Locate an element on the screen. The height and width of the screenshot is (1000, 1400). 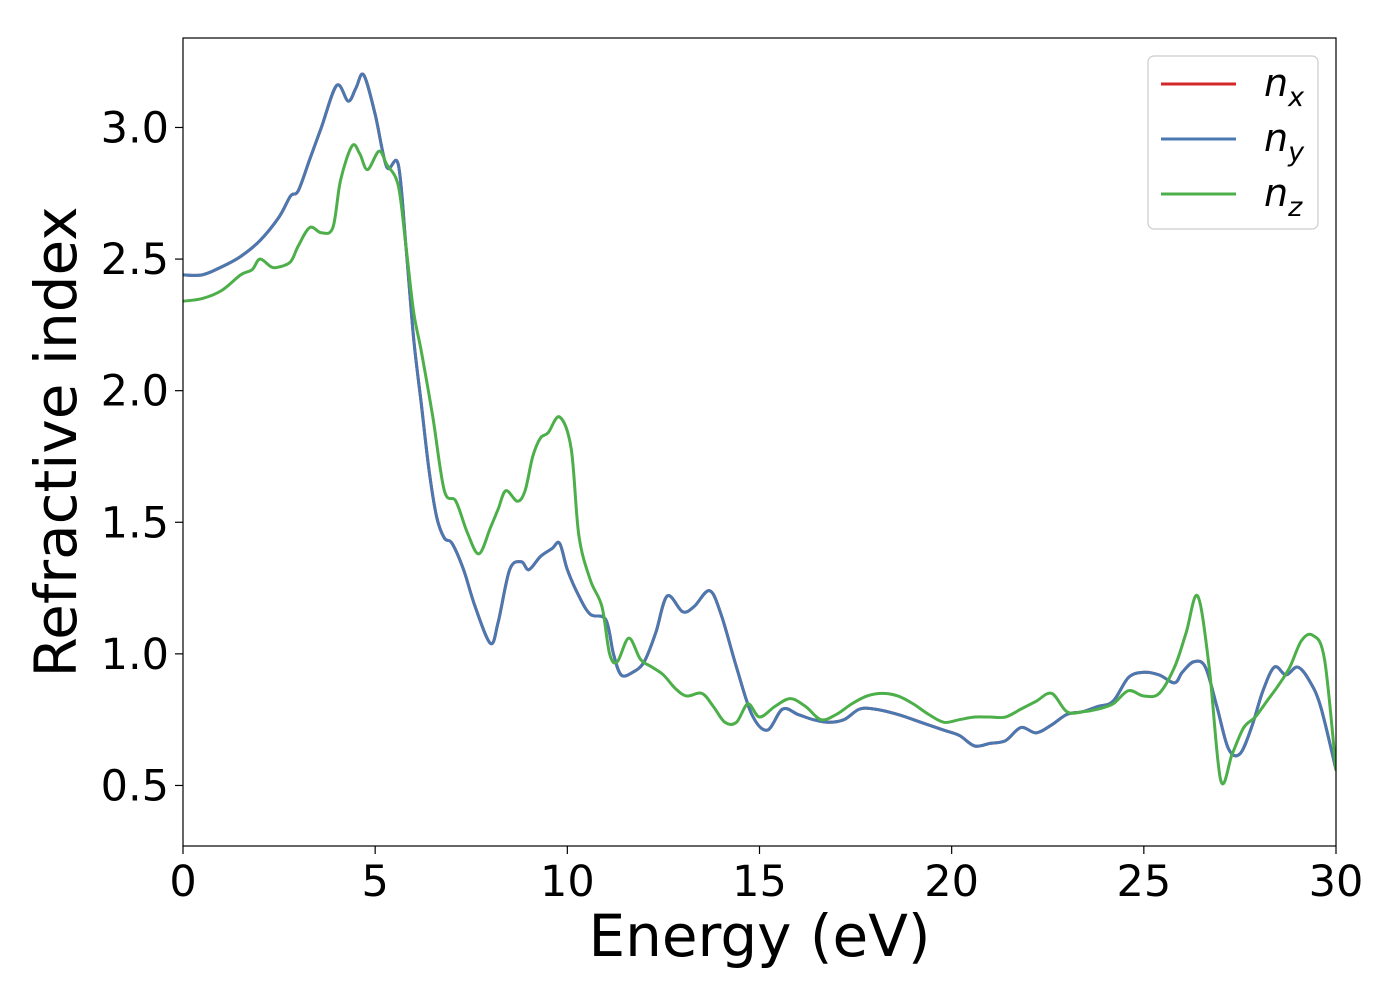
x-tick-label: 5 is located at coordinates (374, 882).